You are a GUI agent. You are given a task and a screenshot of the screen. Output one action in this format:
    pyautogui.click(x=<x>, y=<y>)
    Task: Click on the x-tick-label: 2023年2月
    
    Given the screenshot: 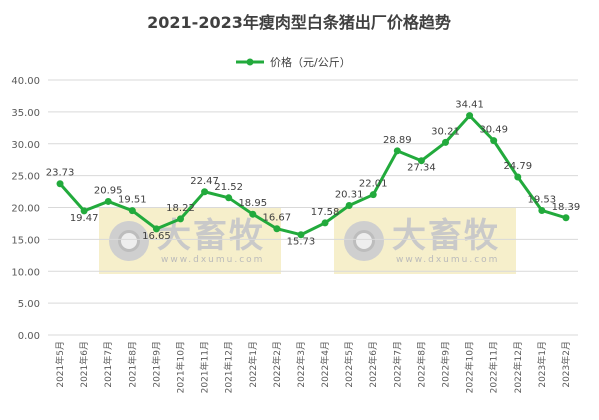 What is the action you would take?
    pyautogui.click(x=566, y=364)
    